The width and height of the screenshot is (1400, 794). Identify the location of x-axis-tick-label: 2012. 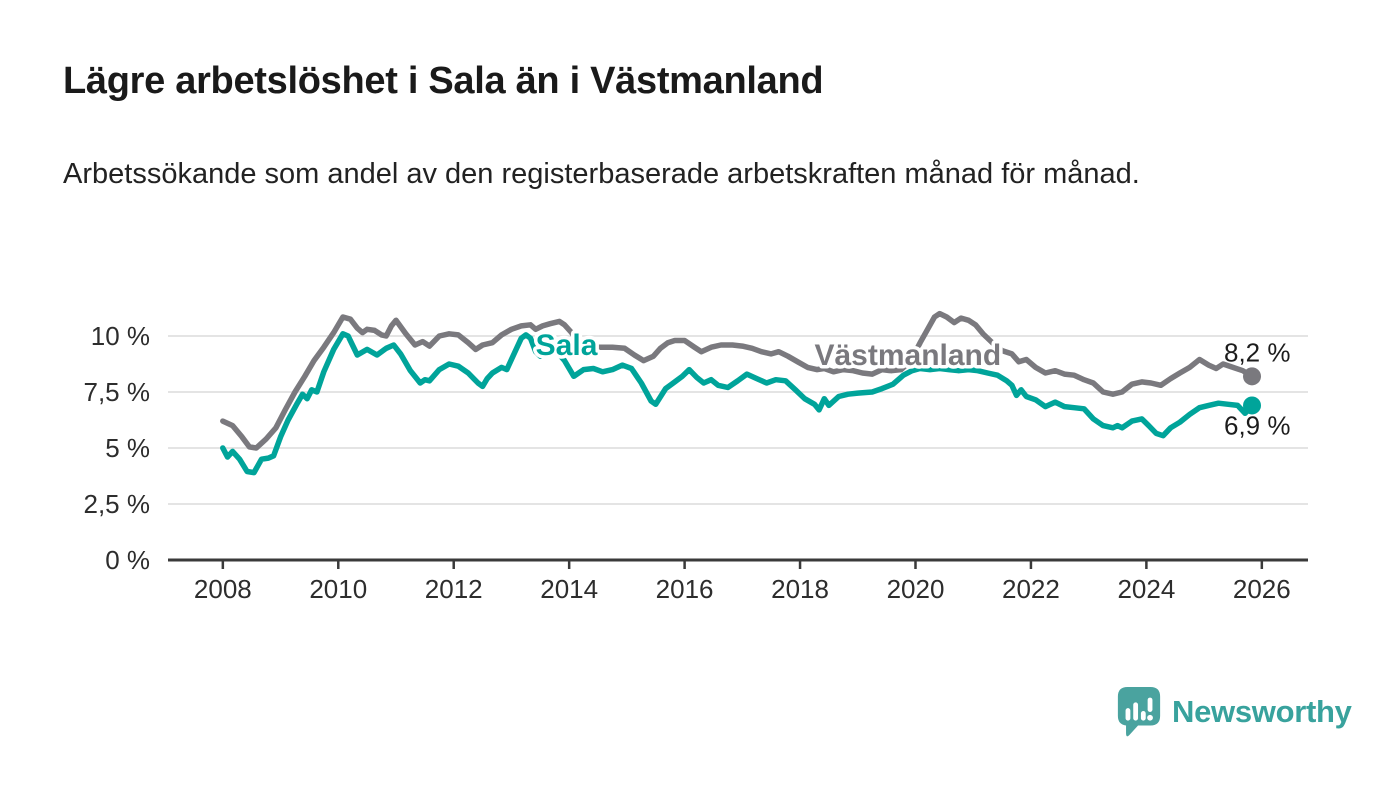
(454, 589).